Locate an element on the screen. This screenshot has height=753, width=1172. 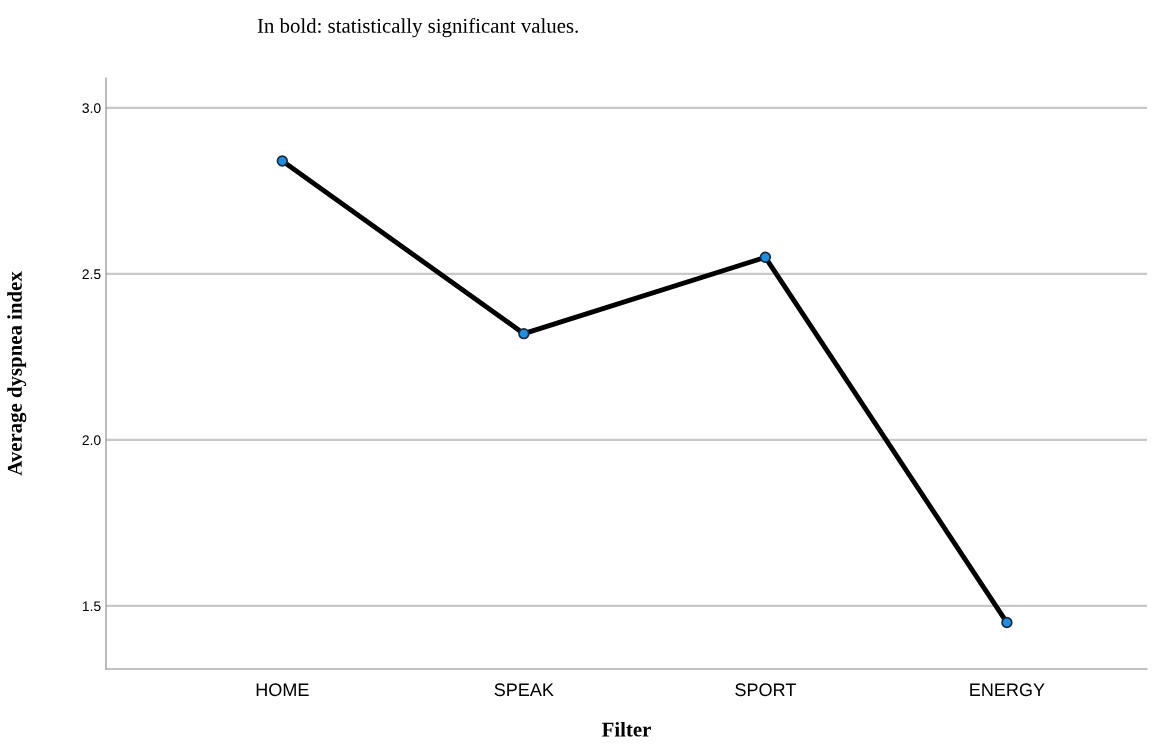
x-tick-label: SPORT is located at coordinates (765, 690).